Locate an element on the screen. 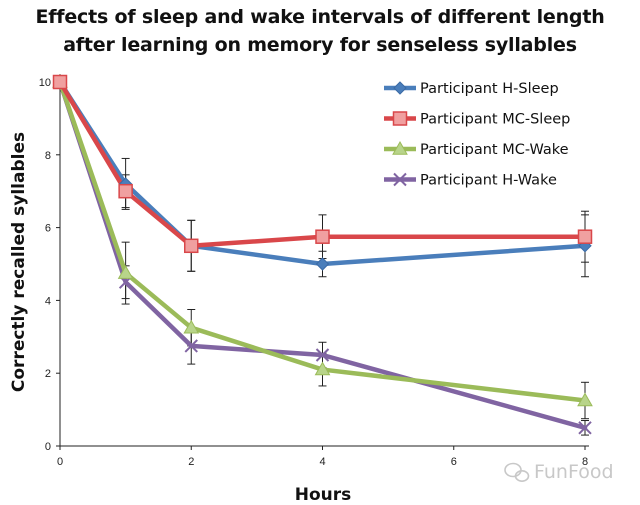 Image resolution: width=640 pixels, height=505 pixels. legend-label: Participant MC-Wake is located at coordinates (494, 150).